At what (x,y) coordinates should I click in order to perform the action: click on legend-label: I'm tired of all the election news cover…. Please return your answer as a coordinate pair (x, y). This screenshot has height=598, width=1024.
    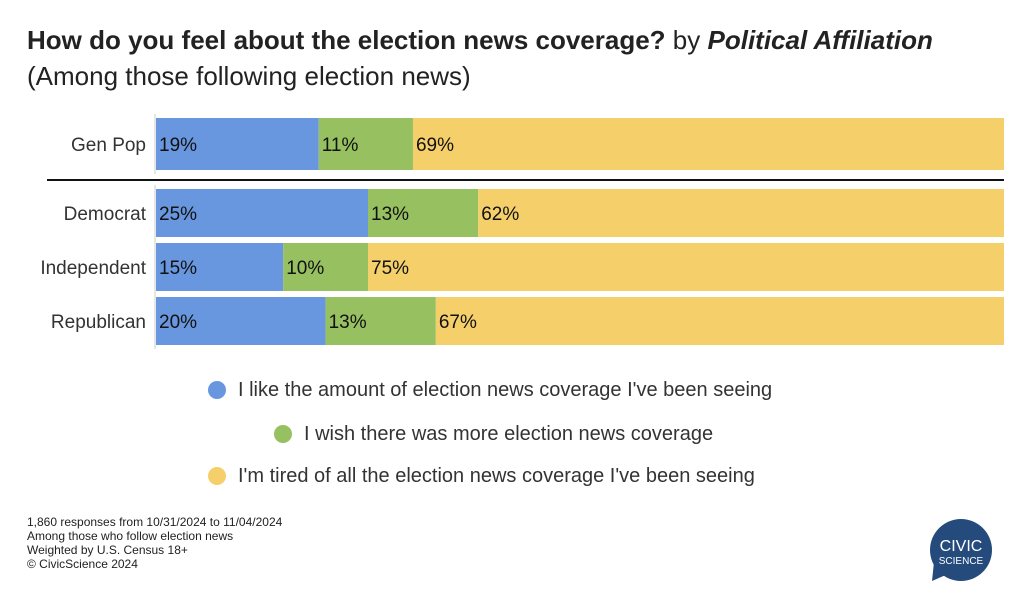
    Looking at the image, I should click on (496, 475).